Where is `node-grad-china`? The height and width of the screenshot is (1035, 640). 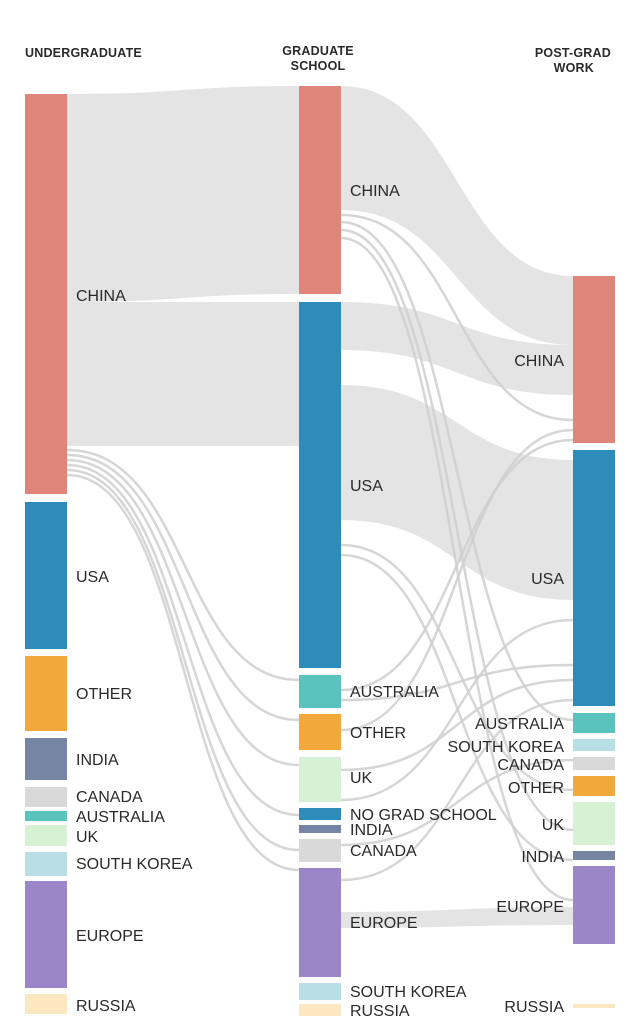
node-grad-china is located at coordinates (320, 190).